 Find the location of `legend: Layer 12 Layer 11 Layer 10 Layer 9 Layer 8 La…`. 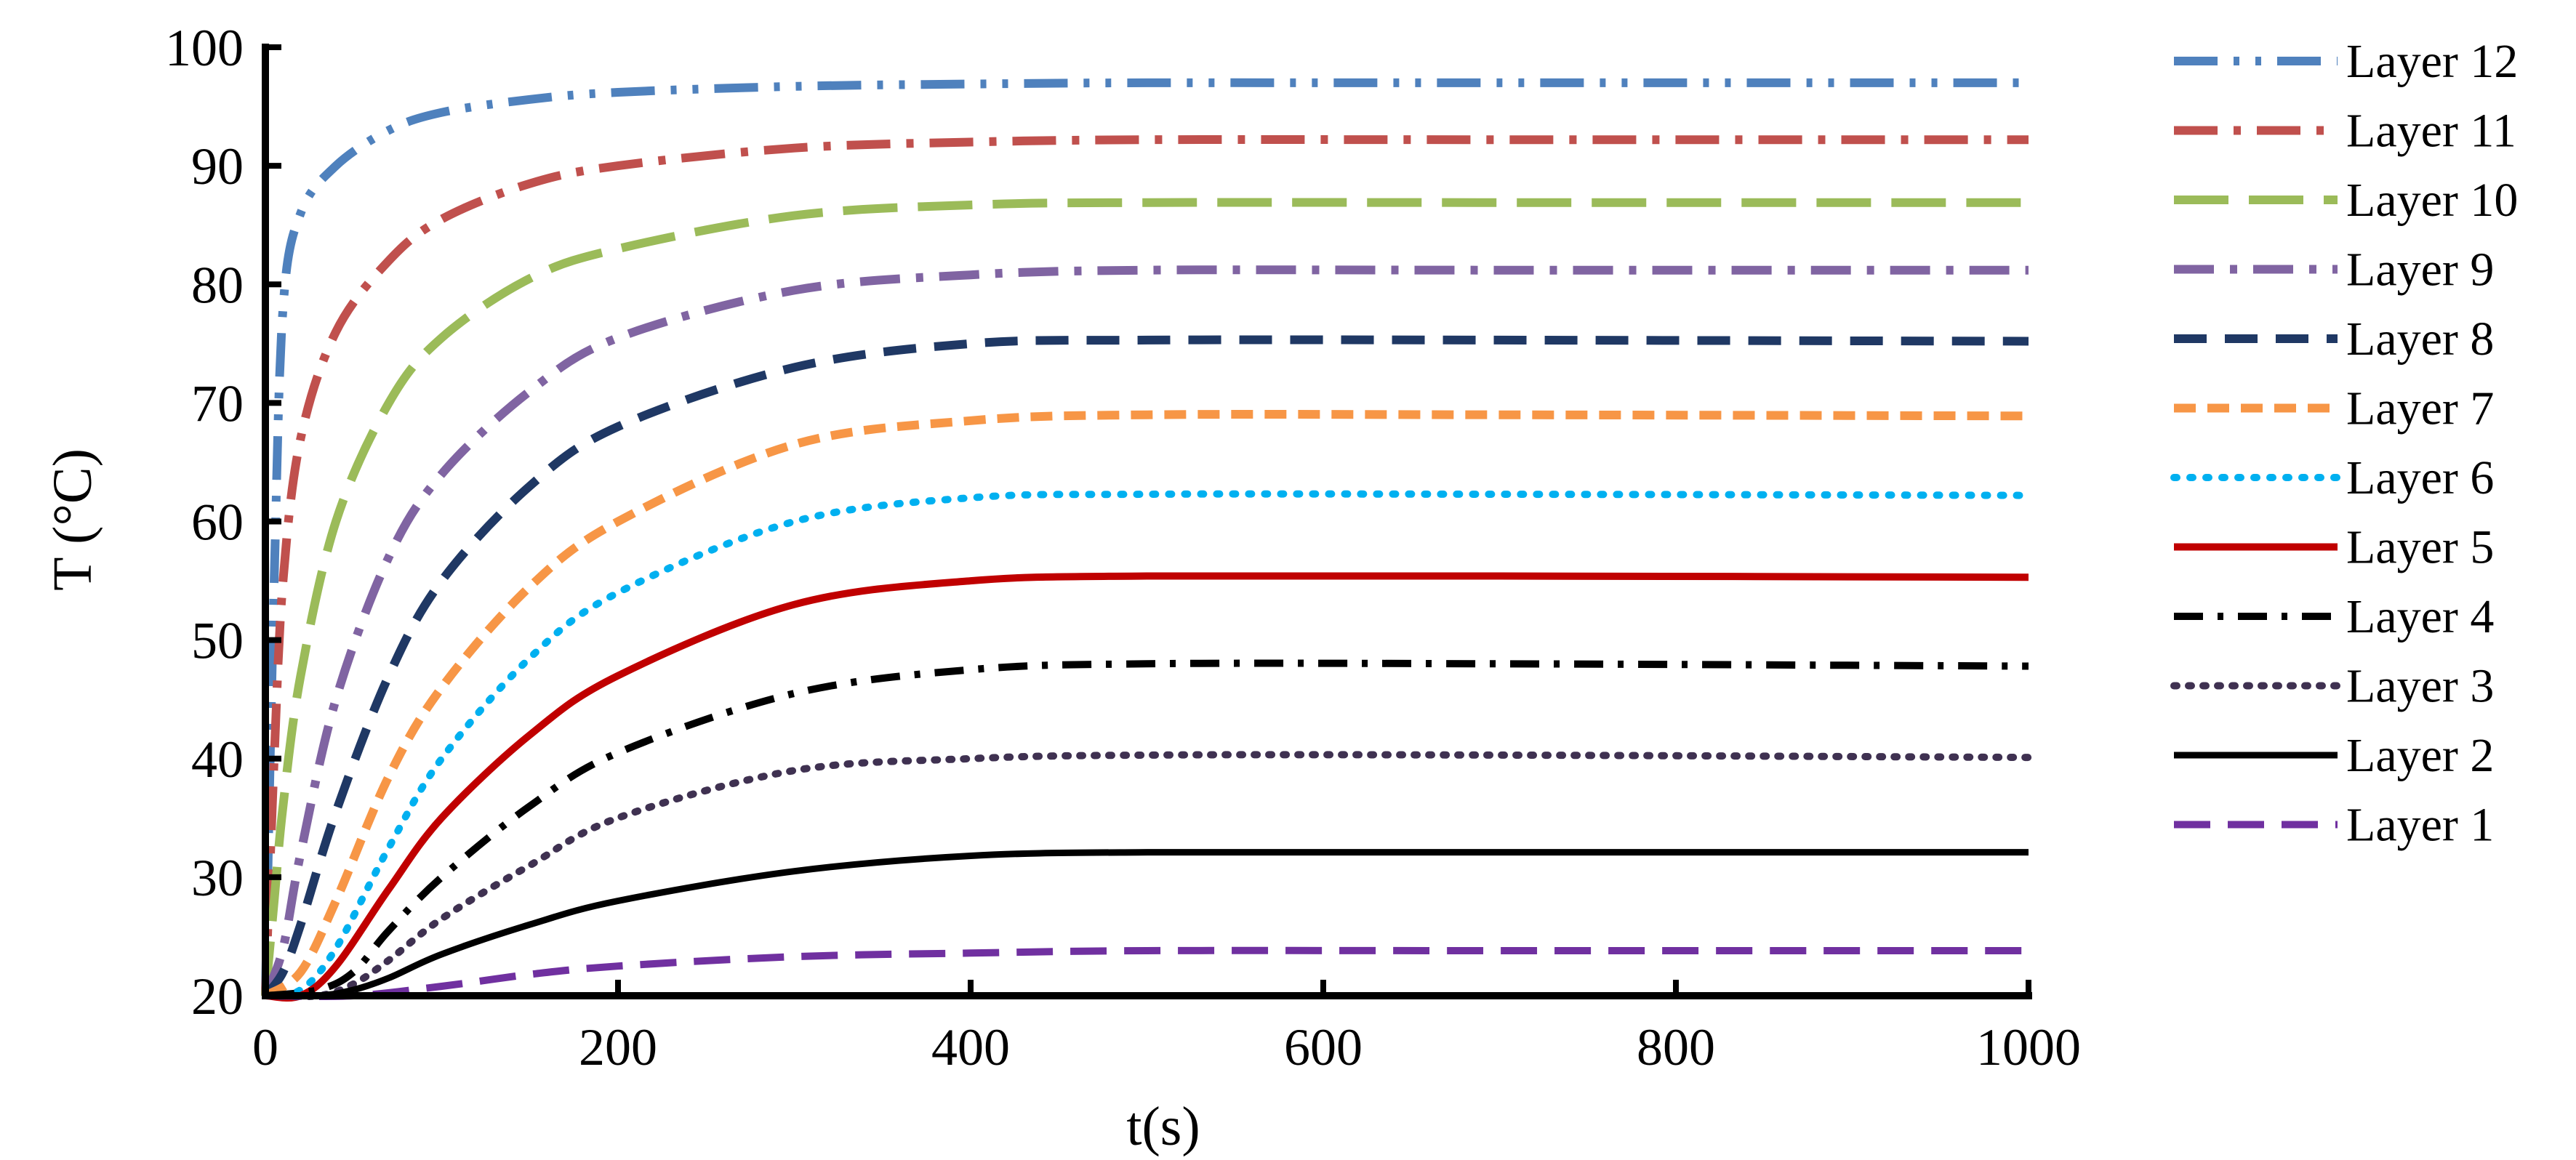

legend: Layer 12 Layer 11 Layer 10 Layer 9 Layer 8 La… is located at coordinates (2344, 443).